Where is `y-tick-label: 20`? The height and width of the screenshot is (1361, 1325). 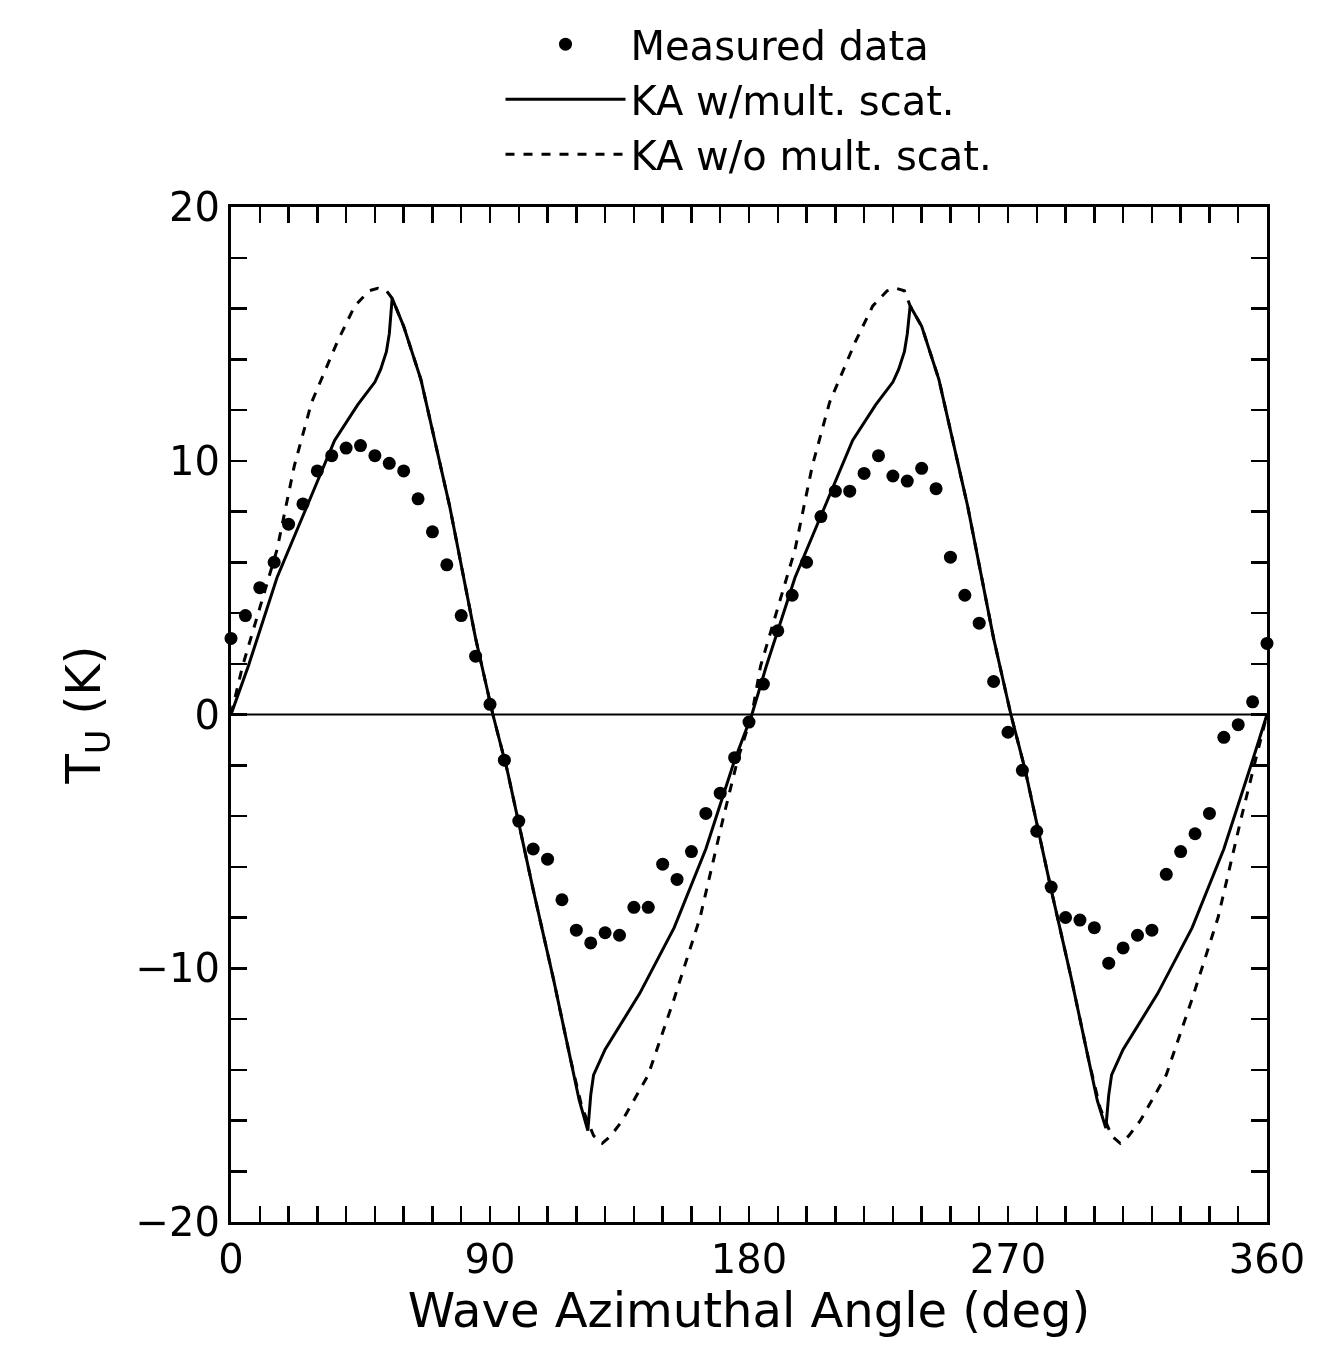 y-tick-label: 20 is located at coordinates (194, 207).